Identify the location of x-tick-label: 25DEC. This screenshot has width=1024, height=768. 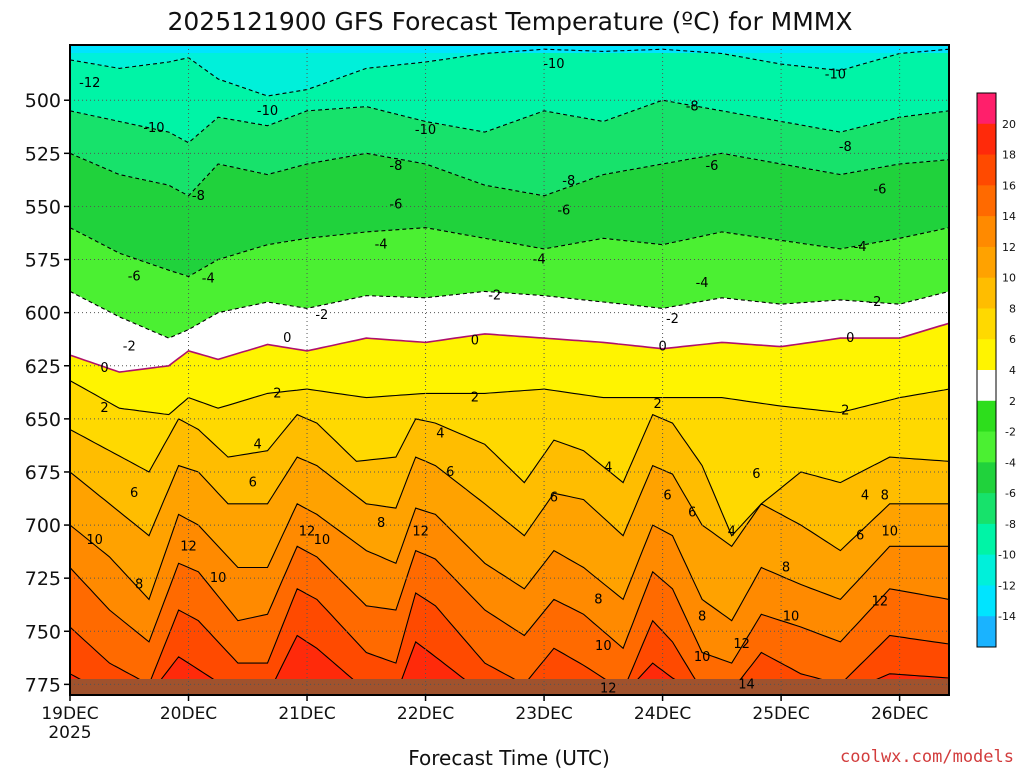
(780, 714).